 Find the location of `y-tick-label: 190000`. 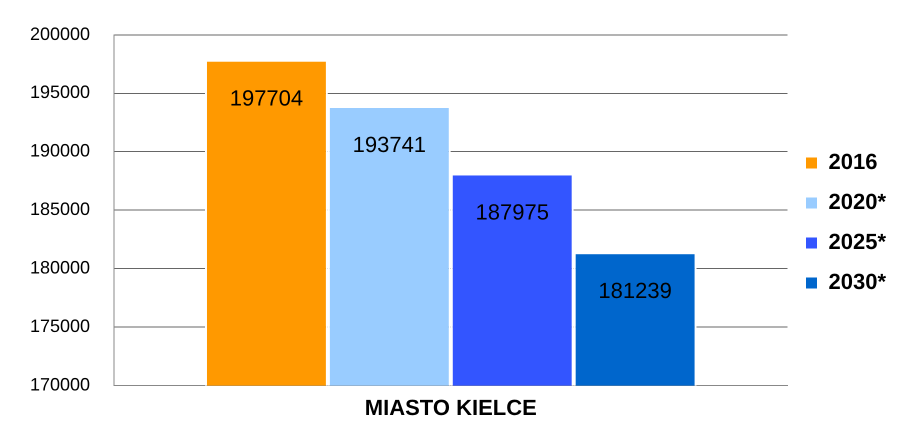

y-tick-label: 190000 is located at coordinates (60, 150).